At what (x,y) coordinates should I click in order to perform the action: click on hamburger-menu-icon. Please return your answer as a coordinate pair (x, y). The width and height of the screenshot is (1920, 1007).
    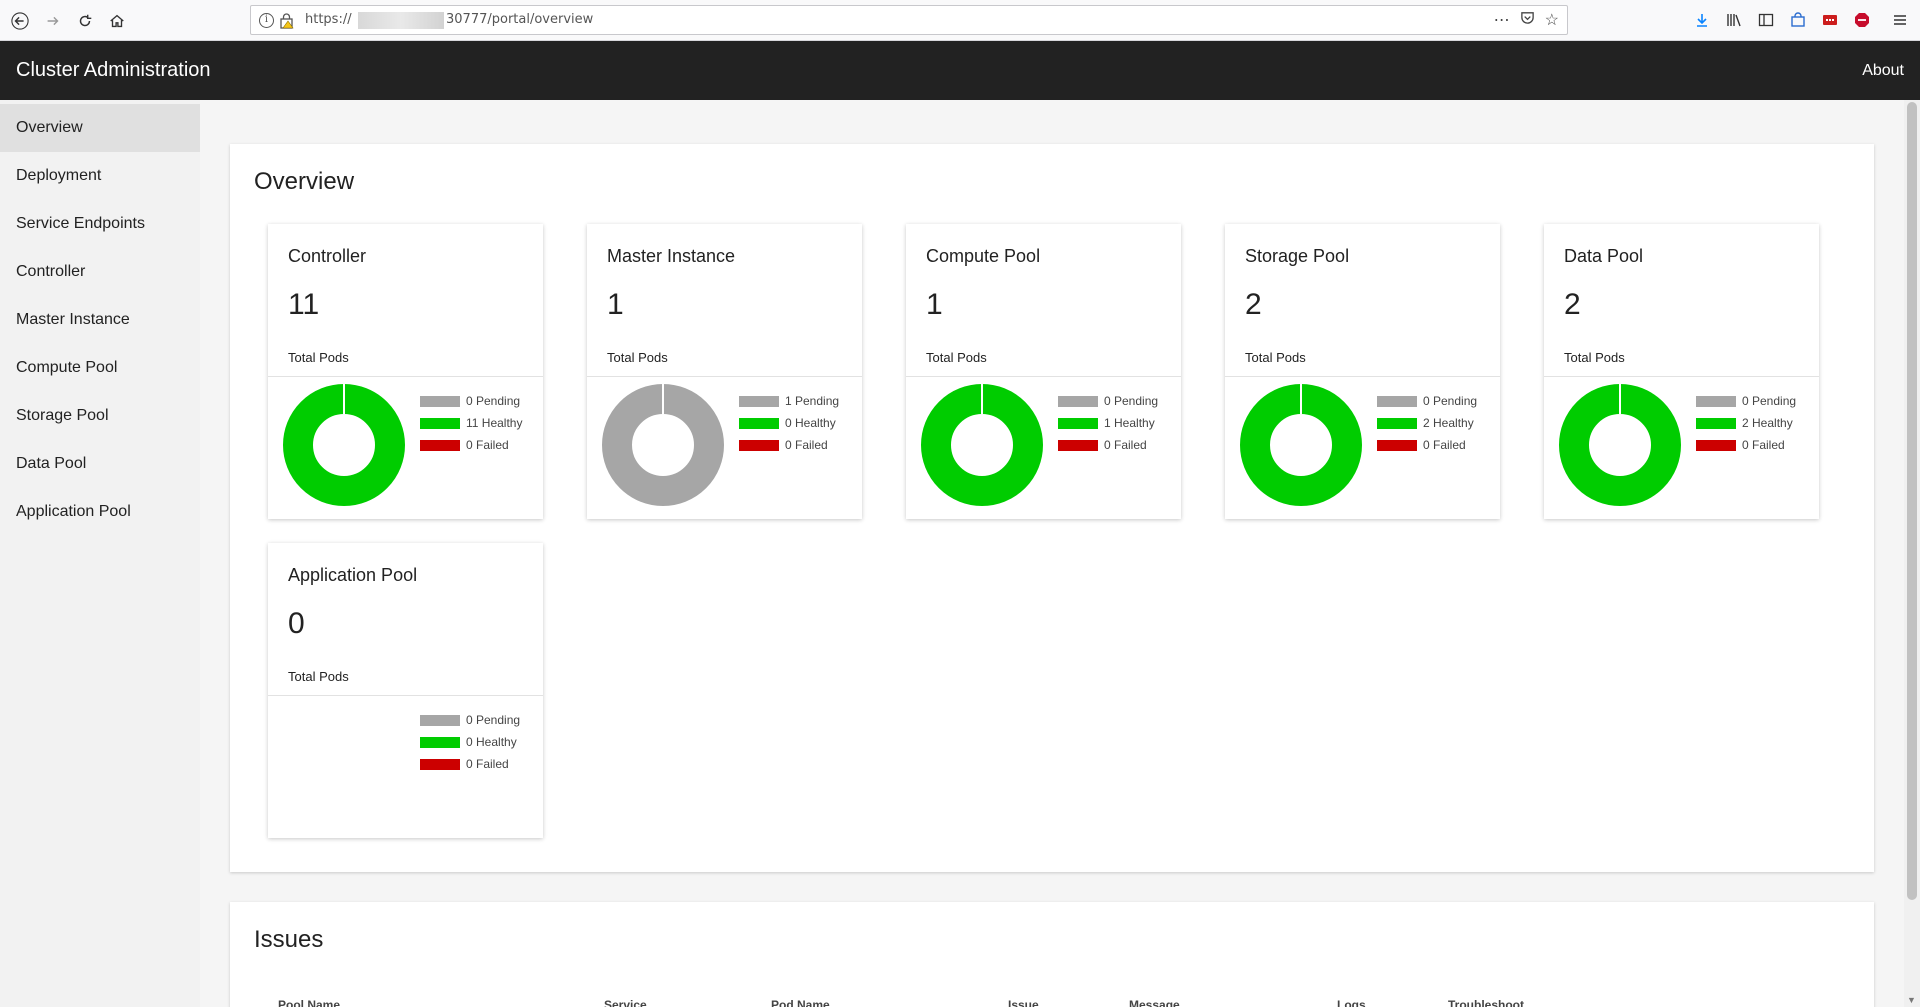
    Looking at the image, I should click on (1900, 20).